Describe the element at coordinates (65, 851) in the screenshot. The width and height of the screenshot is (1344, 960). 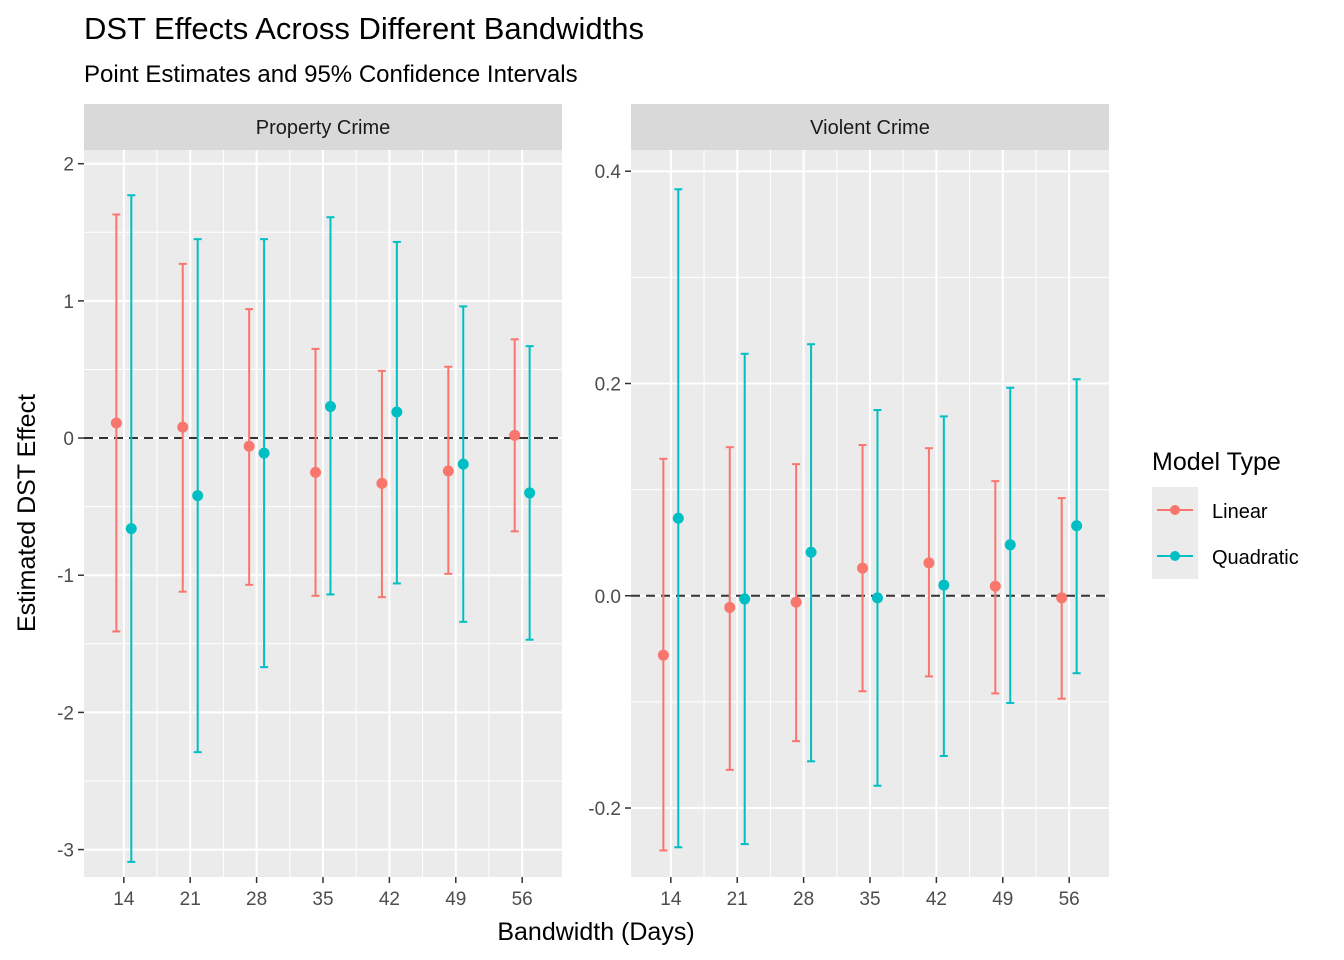
I see `property-crime-y-tick-label: -3` at that location.